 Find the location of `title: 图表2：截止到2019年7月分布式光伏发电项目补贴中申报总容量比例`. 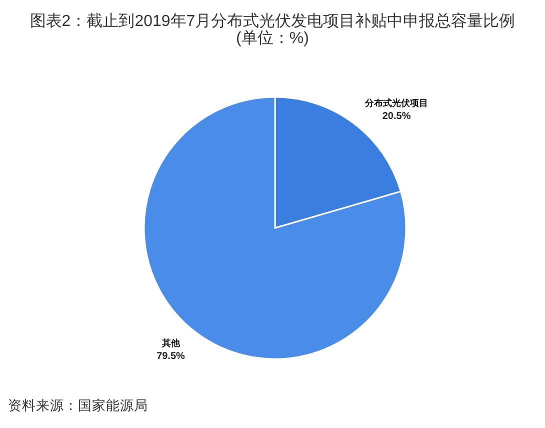

title: 图表2：截止到2019年7月分布式光伏发电项目补贴中申报总容量比例 is located at coordinates (273, 21).